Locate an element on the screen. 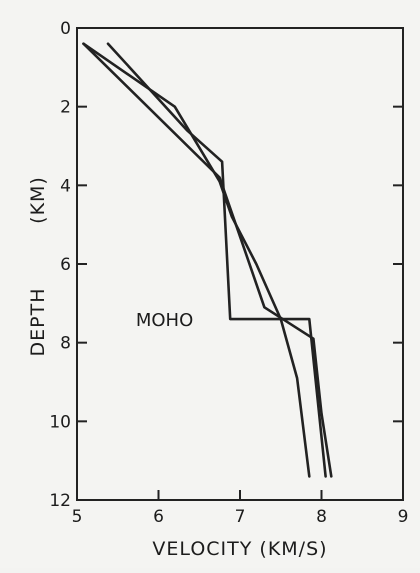  moho-annotation: MOHO is located at coordinates (164, 320).